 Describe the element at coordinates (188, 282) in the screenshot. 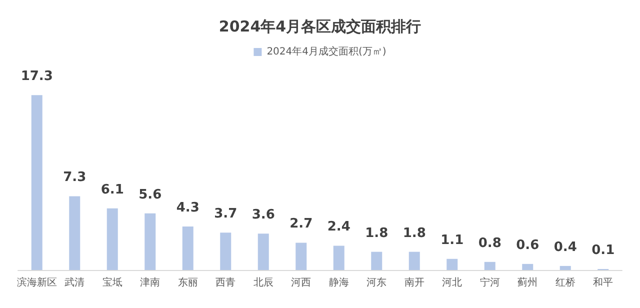

I see `x-tick-label: 东丽` at that location.